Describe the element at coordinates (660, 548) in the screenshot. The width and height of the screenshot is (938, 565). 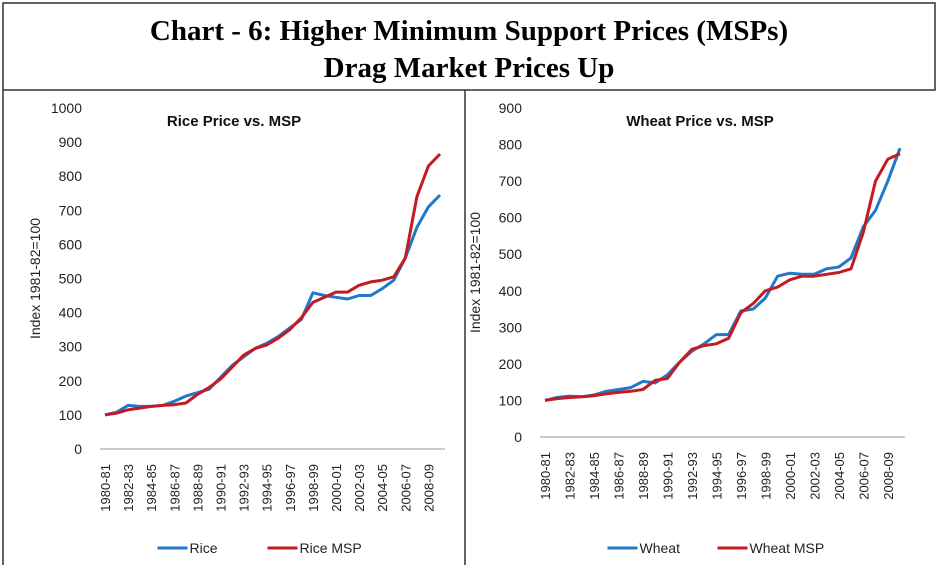
I see `legend-label: Wheat` at that location.